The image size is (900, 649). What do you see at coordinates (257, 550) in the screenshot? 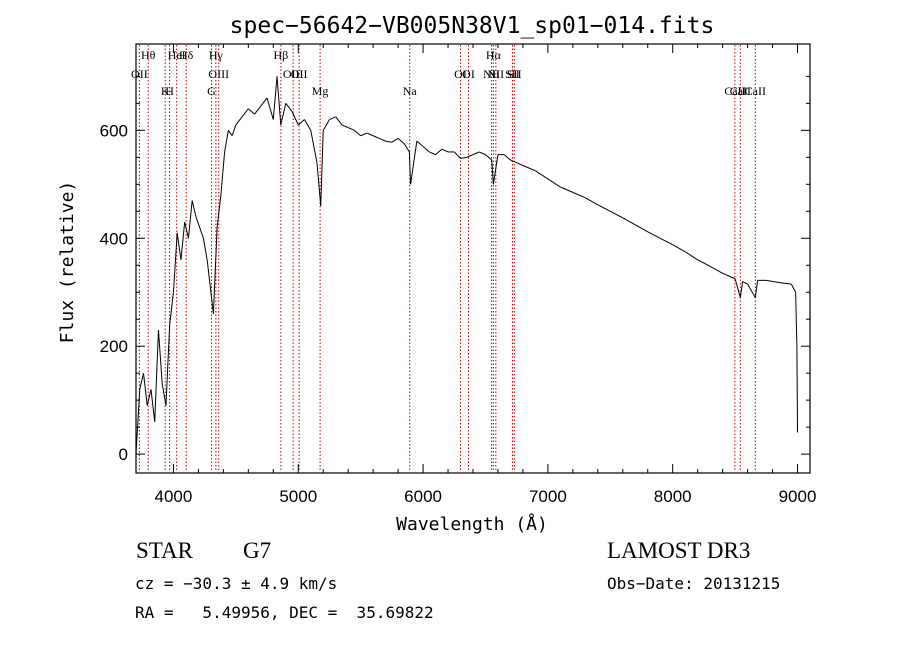
I see `object-subclass: G7` at bounding box center [257, 550].